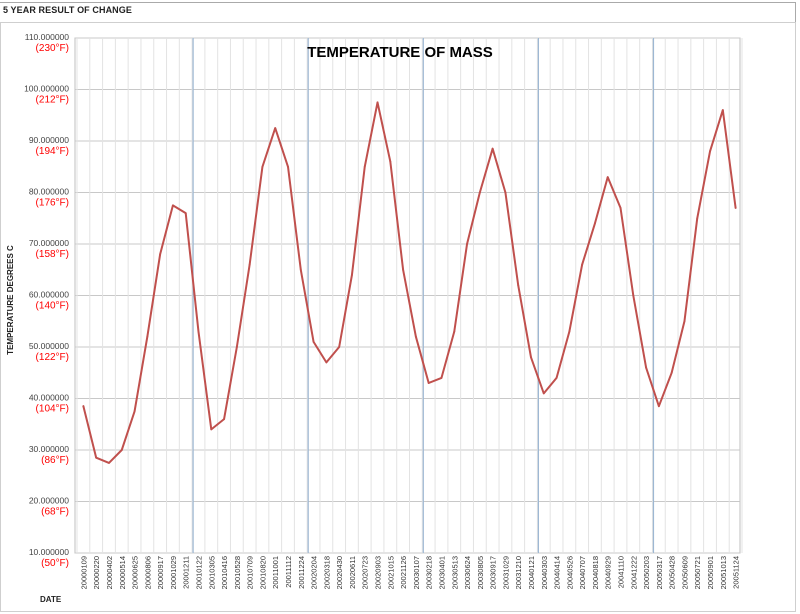 This screenshot has height=614, width=800. I want to click on y-tick-fahrenheit-label: (86°F), so click(55, 460).